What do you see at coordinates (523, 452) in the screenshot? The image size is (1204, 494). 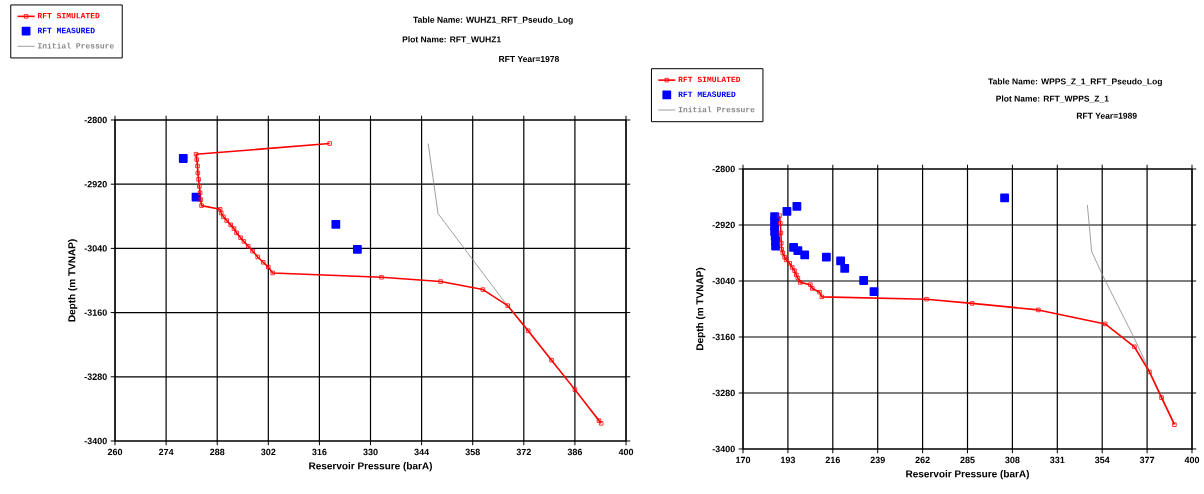 I see `x-tick-label: 372` at bounding box center [523, 452].